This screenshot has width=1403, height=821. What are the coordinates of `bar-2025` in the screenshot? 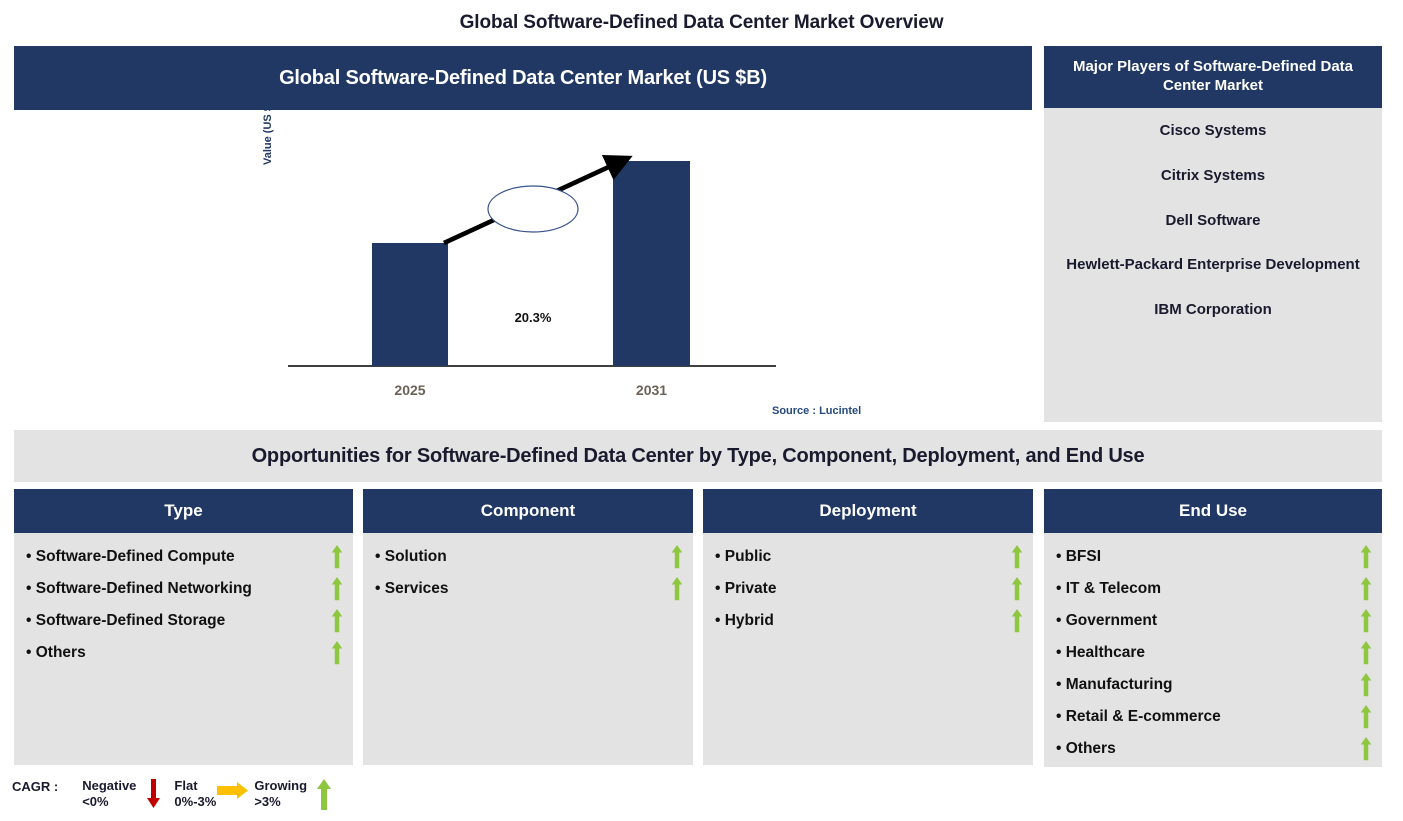 It's located at (410, 304).